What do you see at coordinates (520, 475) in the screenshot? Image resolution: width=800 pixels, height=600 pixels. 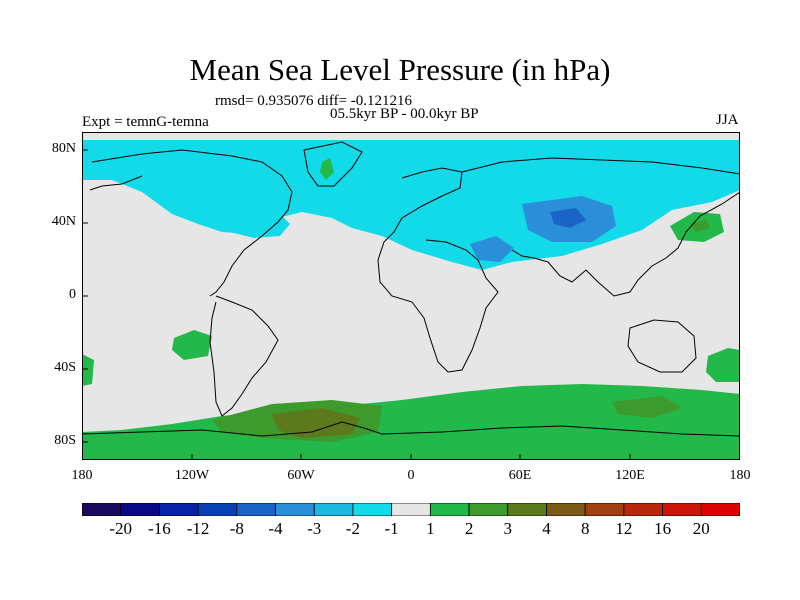 I see `lon-label-60e: 60E` at bounding box center [520, 475].